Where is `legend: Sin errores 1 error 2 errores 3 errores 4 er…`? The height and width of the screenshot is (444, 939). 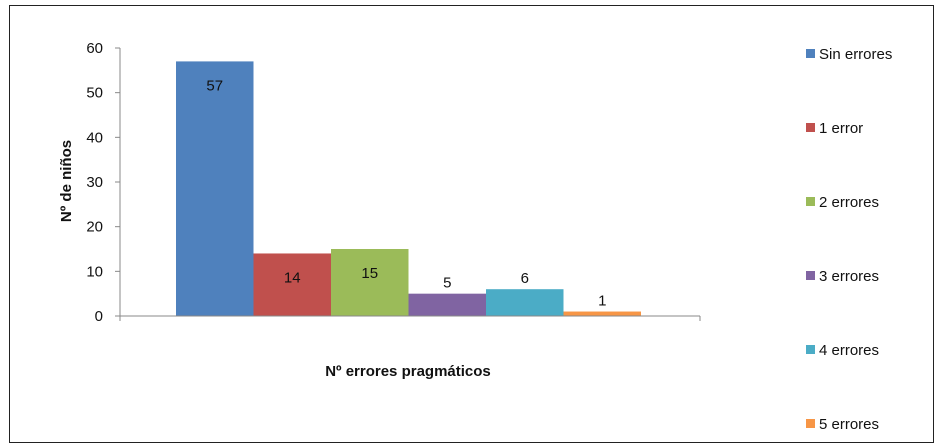
legend: Sin errores 1 error 2 errores 3 errores 4 er… is located at coordinates (849, 239).